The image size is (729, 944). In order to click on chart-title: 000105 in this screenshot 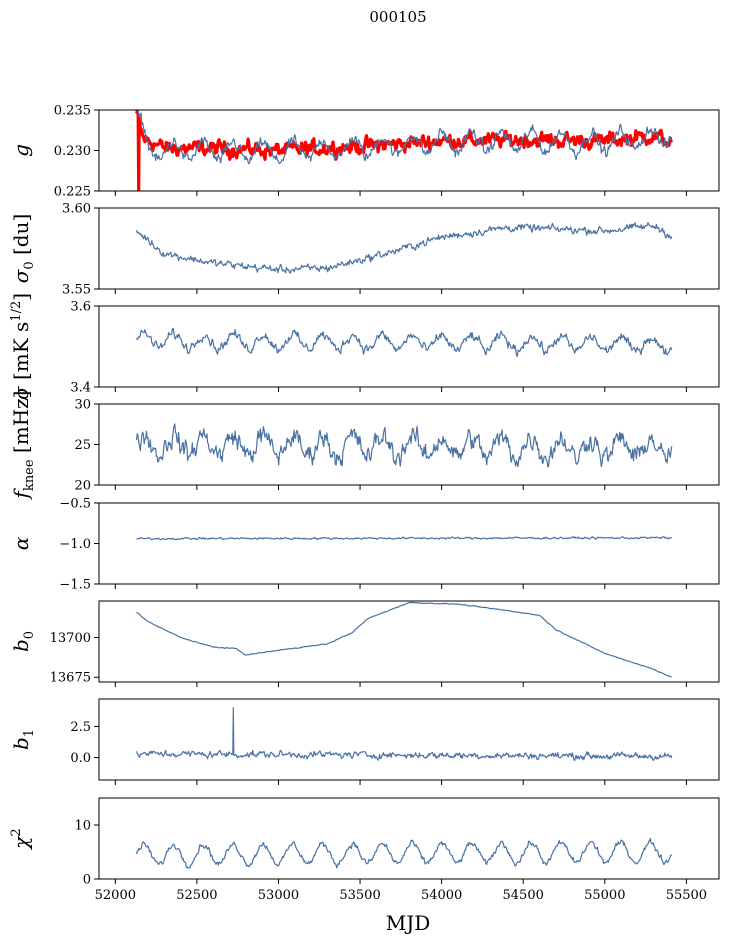, I will do `click(397, 17)`.